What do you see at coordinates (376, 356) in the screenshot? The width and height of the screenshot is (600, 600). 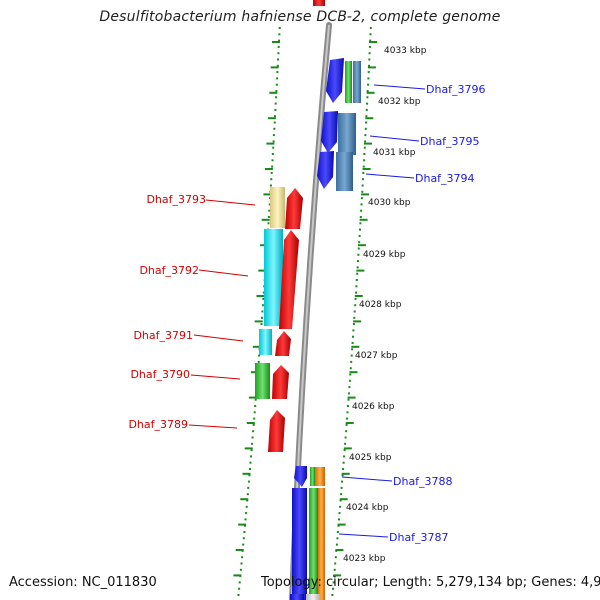 I see `kbp-label: 4027 kbp` at bounding box center [376, 356].